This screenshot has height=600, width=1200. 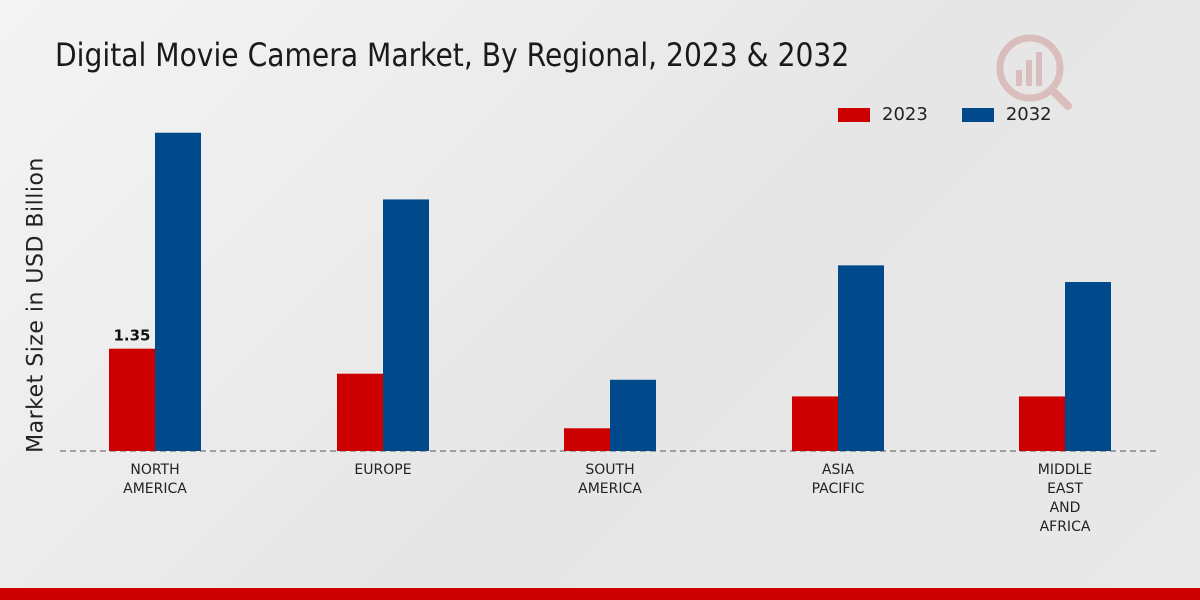 I want to click on bar-2023-south-america, so click(x=587, y=439).